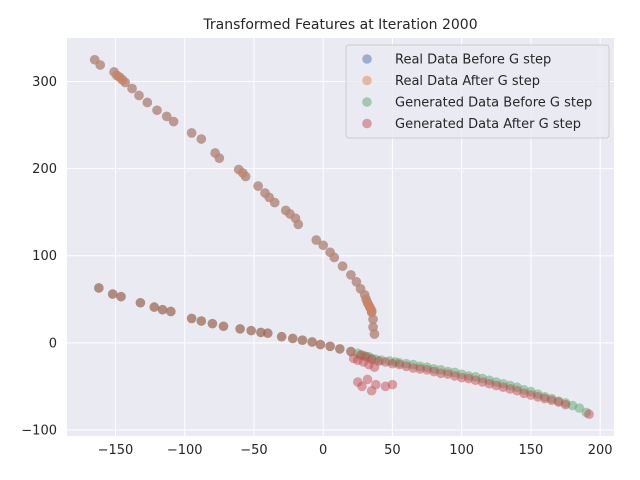 The image size is (640, 480). What do you see at coordinates (116, 450) in the screenshot?
I see `x-tick-label: −150` at bounding box center [116, 450].